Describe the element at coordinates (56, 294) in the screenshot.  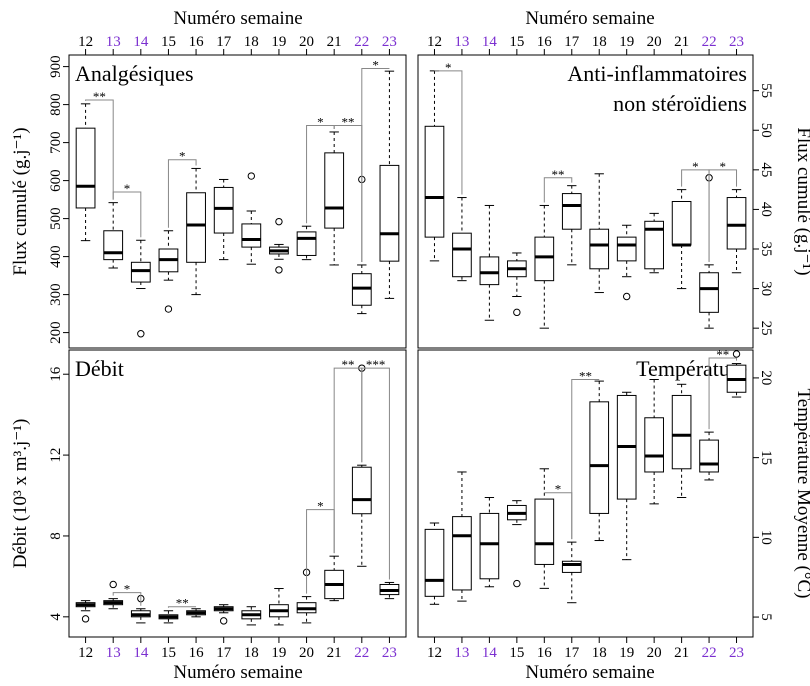
I see `y-tick-label: 300` at that location.